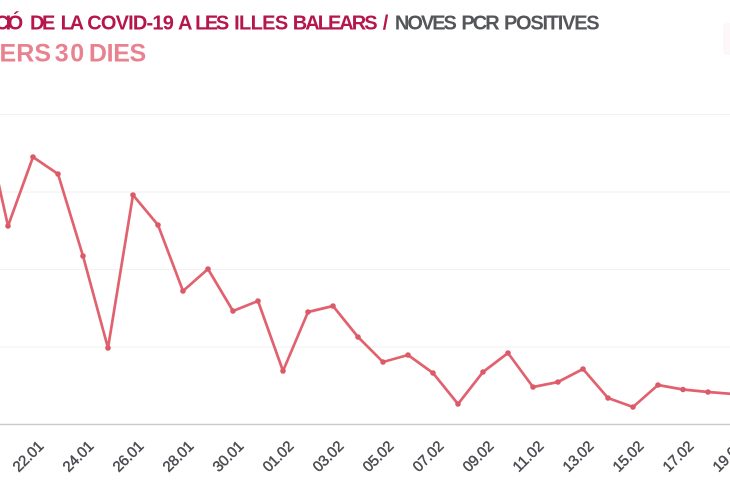  Describe the element at coordinates (130, 24) in the screenshot. I see `svg-text: COVID-19` at that location.